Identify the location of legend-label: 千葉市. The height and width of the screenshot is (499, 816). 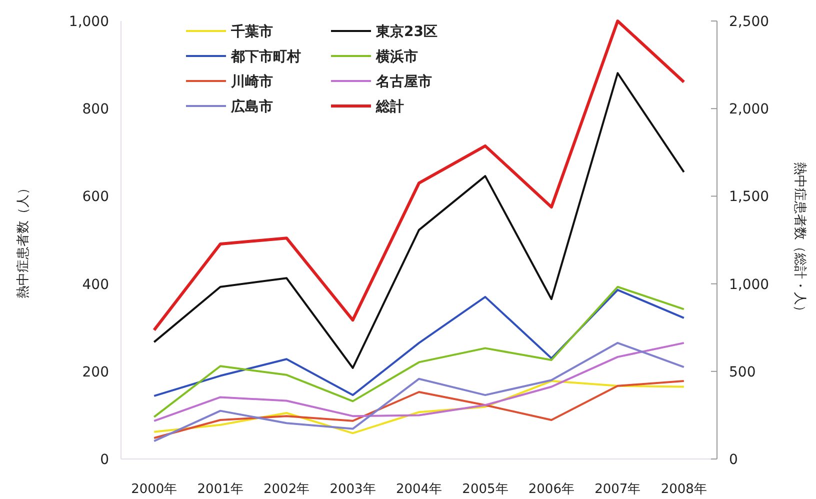
(251, 31).